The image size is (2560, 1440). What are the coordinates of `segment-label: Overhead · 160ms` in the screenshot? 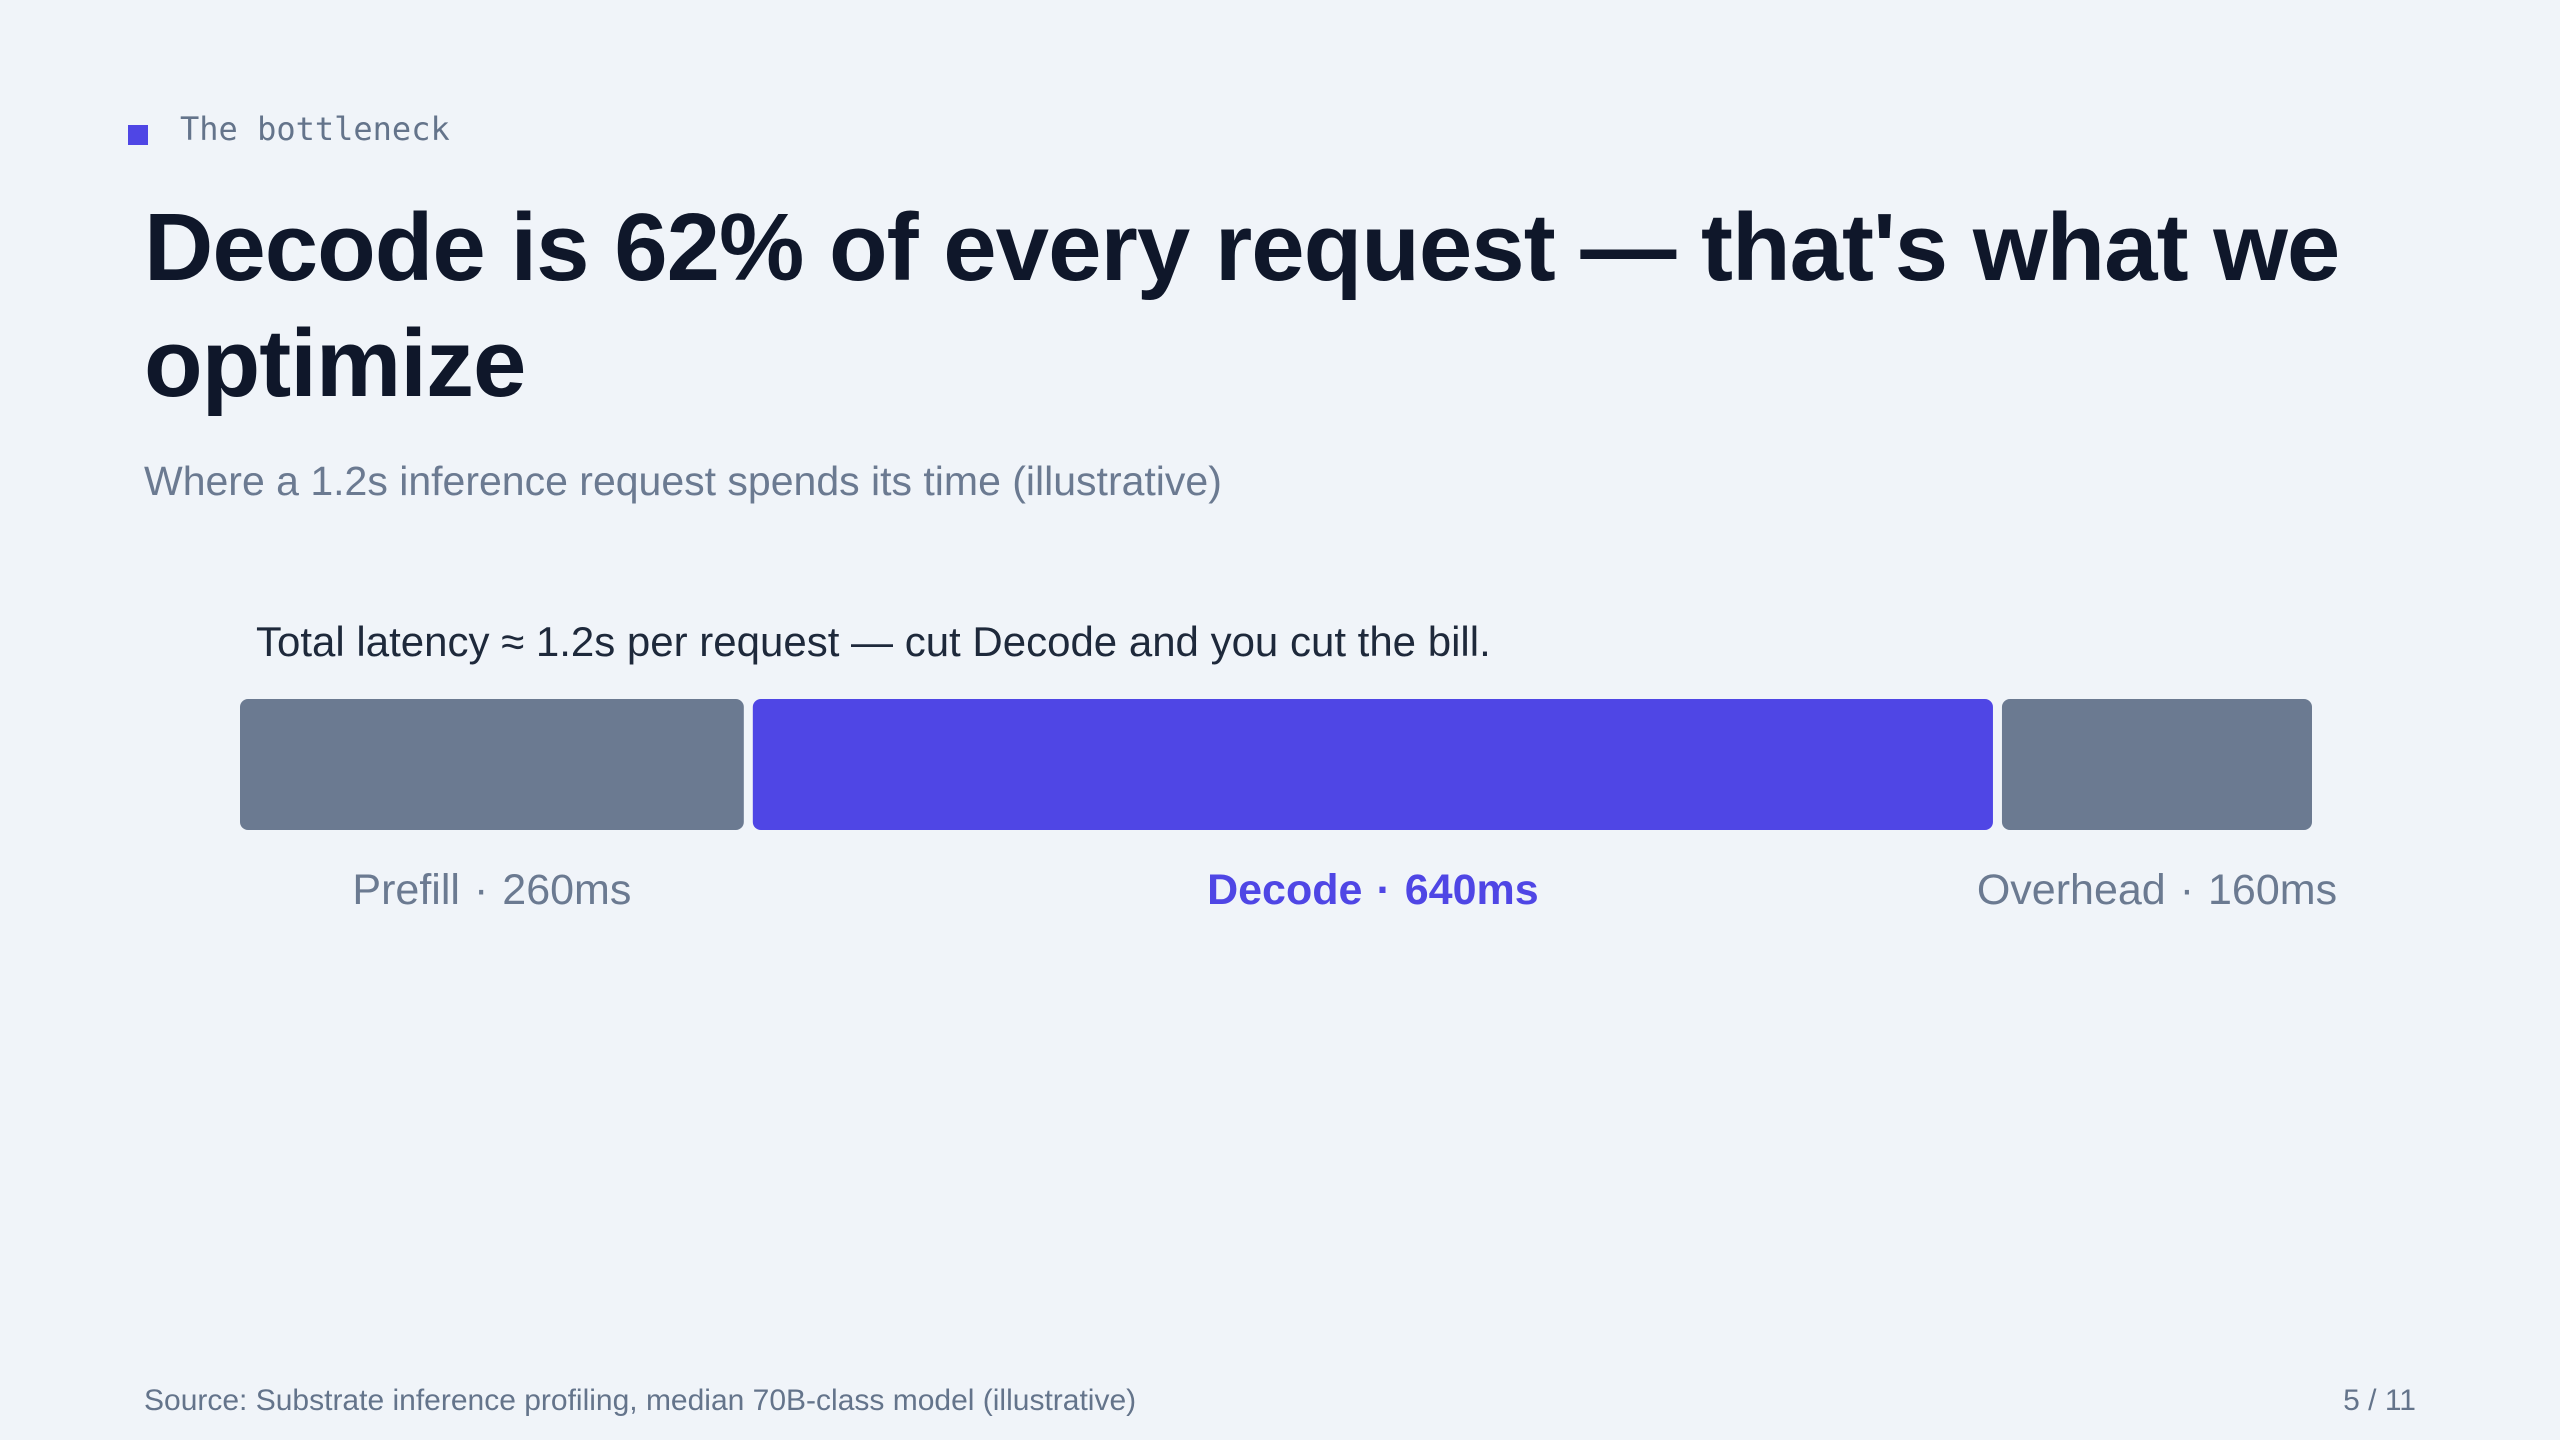 It's located at (2157, 890).